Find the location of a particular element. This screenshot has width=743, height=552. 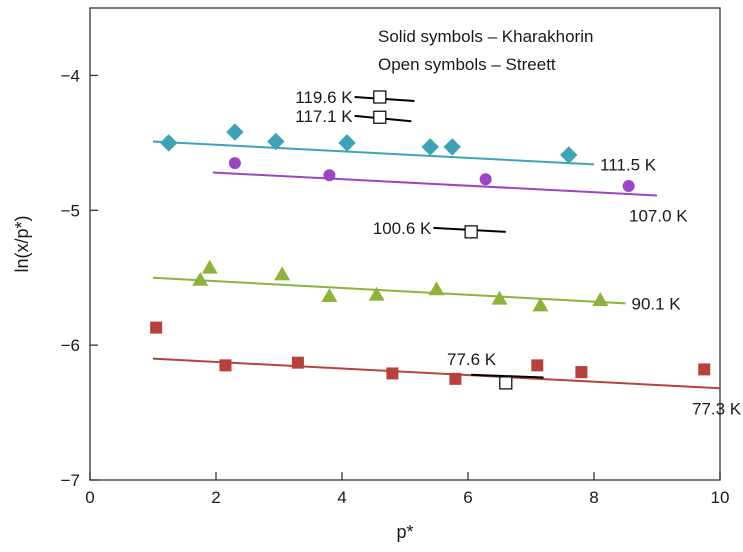

y-tick-label: −7 is located at coordinates (70, 480).